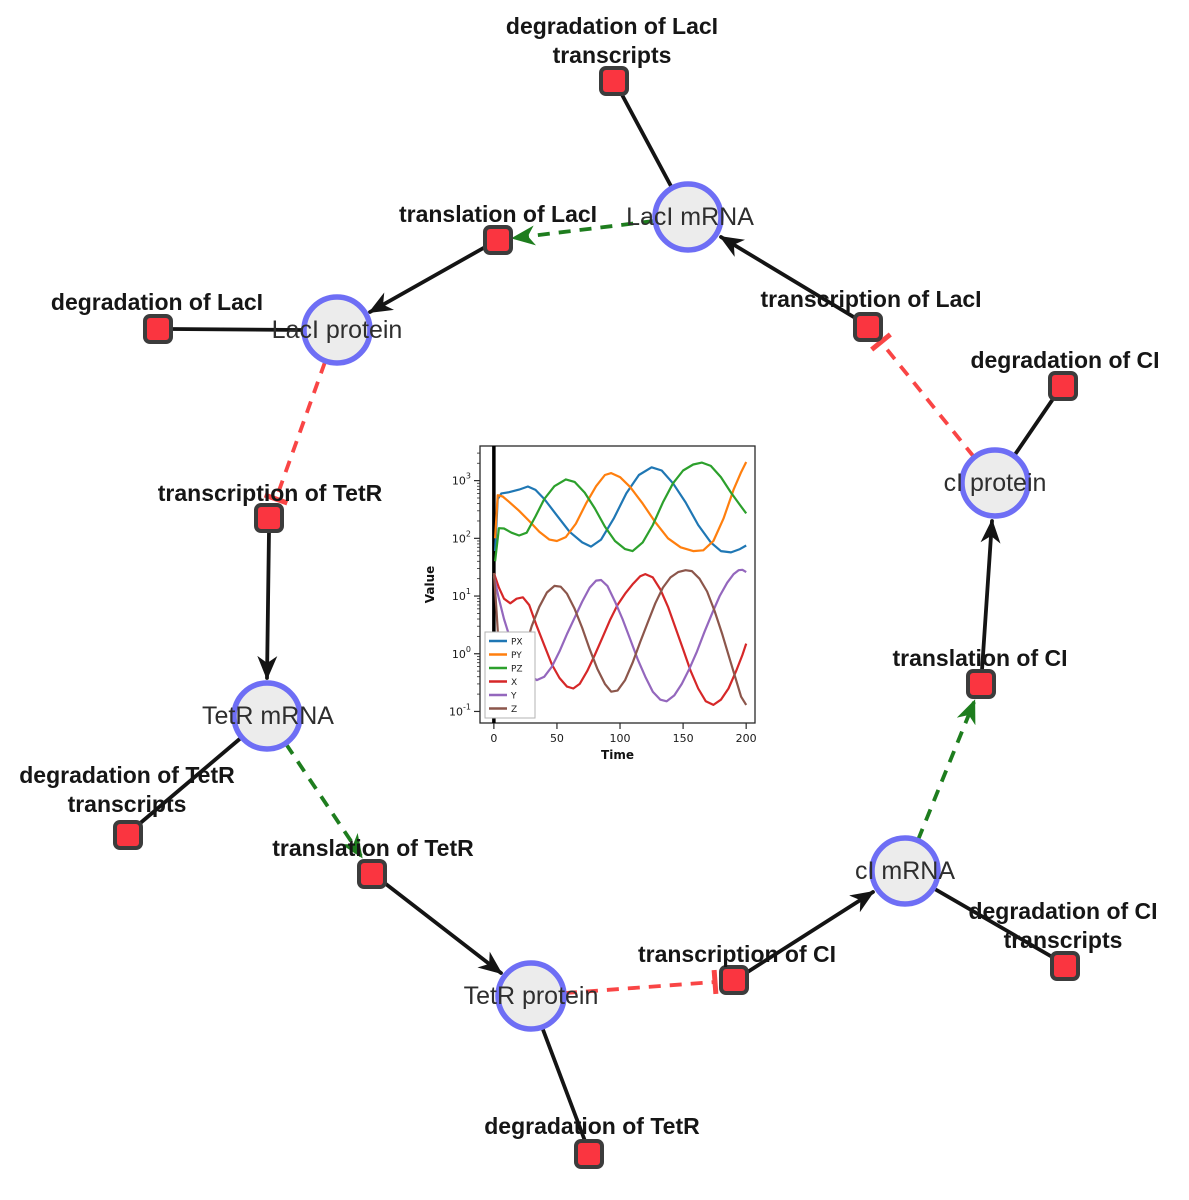 The height and width of the screenshot is (1200, 1189). Describe the element at coordinates (923, 395) in the screenshot. I see `edge-ci-protein-inhibits-transcription-laci` at that location.